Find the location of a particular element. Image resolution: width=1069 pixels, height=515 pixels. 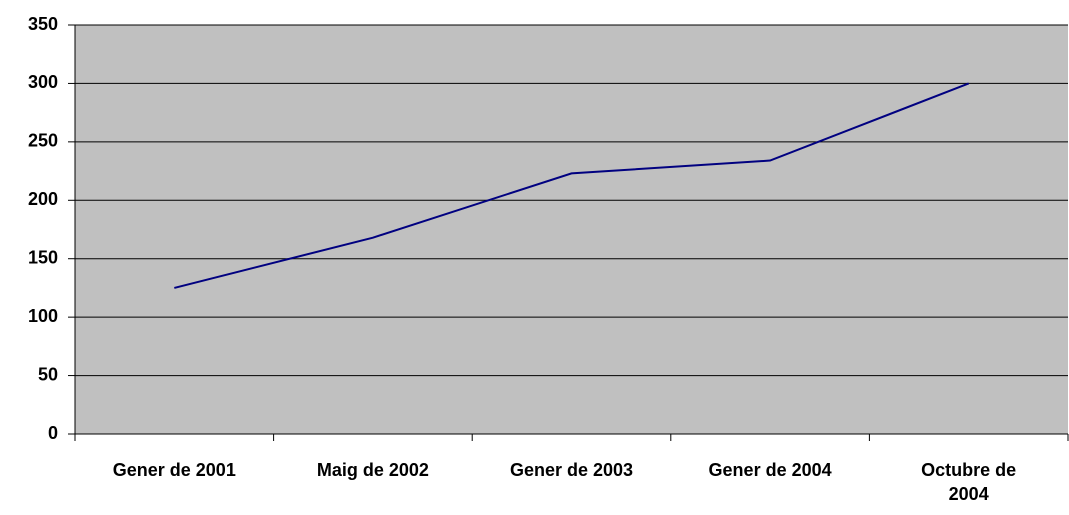

y-tick-label: 350 is located at coordinates (43, 24).